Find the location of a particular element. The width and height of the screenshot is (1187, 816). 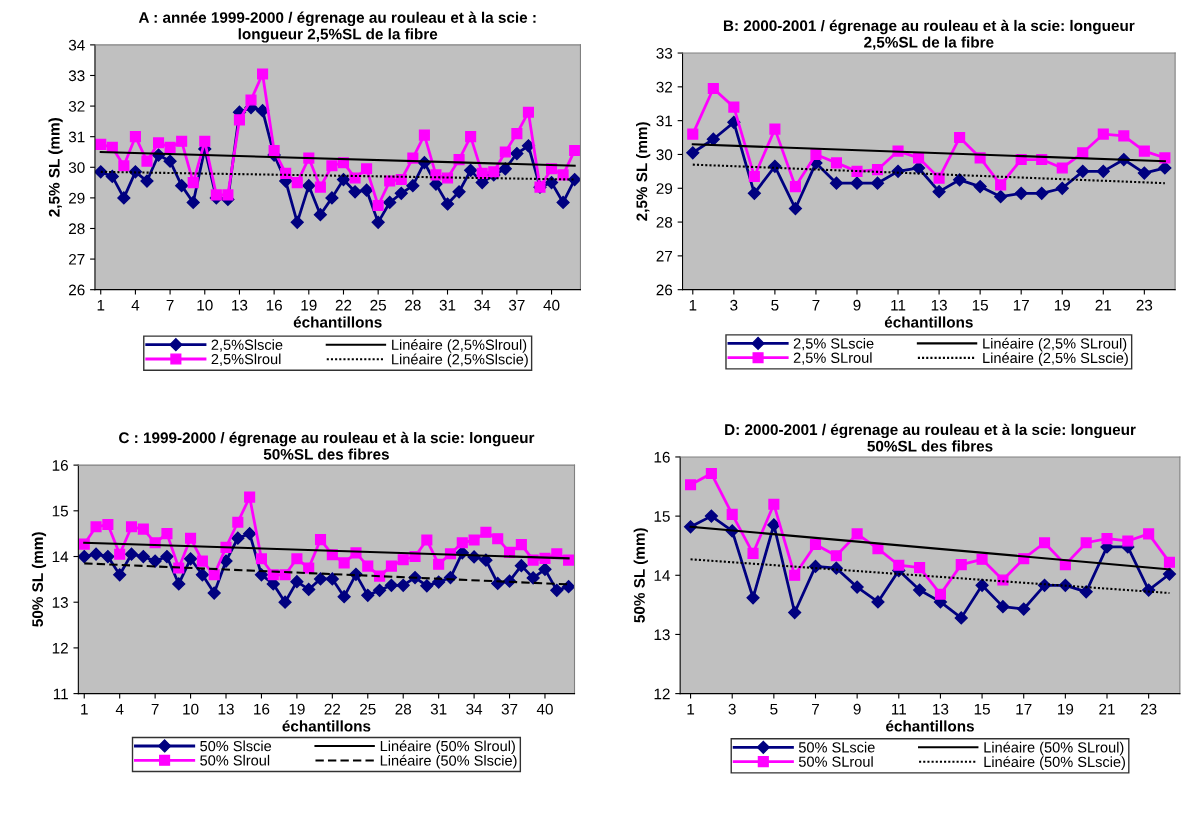

legend-label: Linéaire (2,5% SLroul) is located at coordinates (1055, 344).